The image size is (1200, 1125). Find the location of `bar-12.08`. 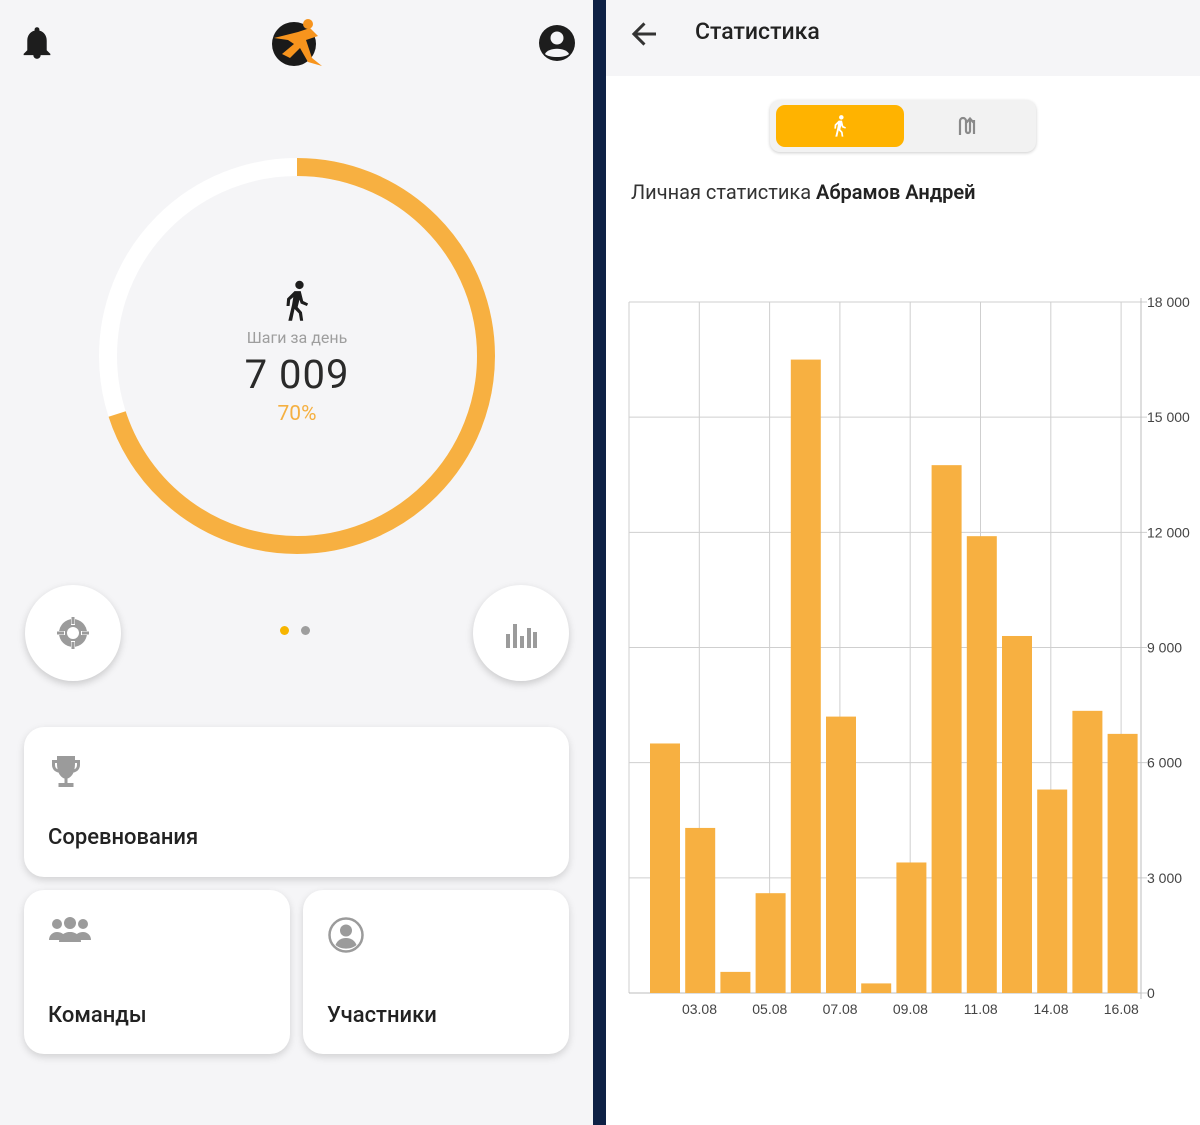

bar-12.08 is located at coordinates (1017, 814).